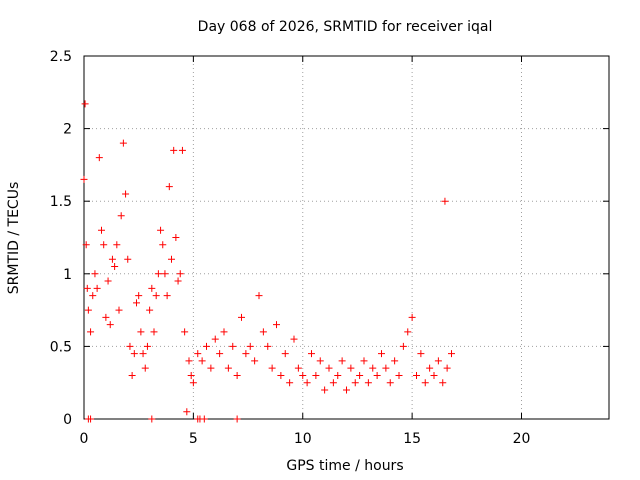 Image resolution: width=640 pixels, height=480 pixels. Describe the element at coordinates (61, 57) in the screenshot. I see `y-tick-label: 2.5` at that location.